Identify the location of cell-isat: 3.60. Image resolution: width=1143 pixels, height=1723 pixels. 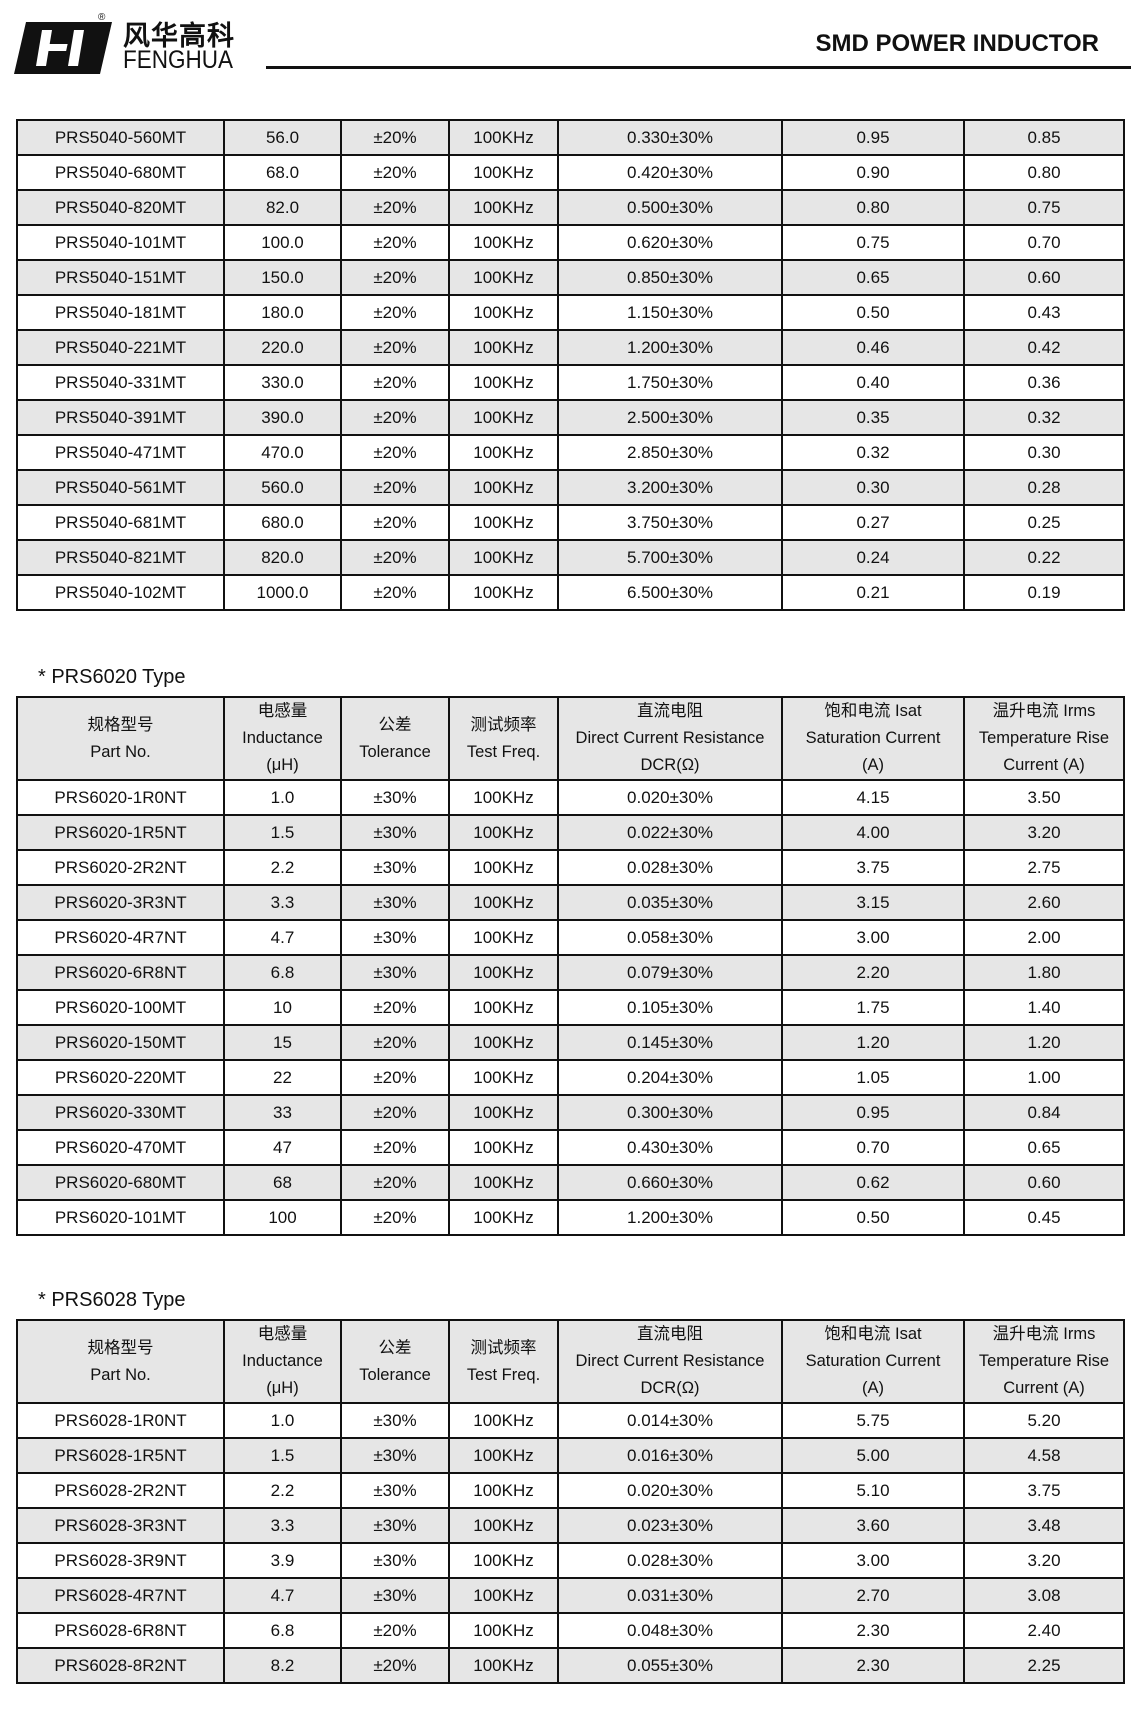
(873, 1525).